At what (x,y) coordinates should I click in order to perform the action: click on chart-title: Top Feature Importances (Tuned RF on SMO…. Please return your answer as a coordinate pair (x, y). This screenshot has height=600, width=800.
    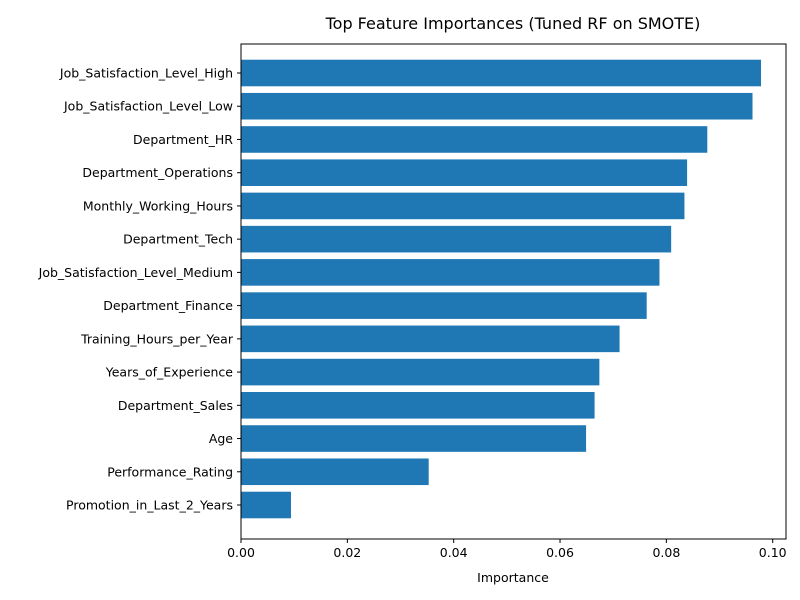
    Looking at the image, I should click on (513, 23).